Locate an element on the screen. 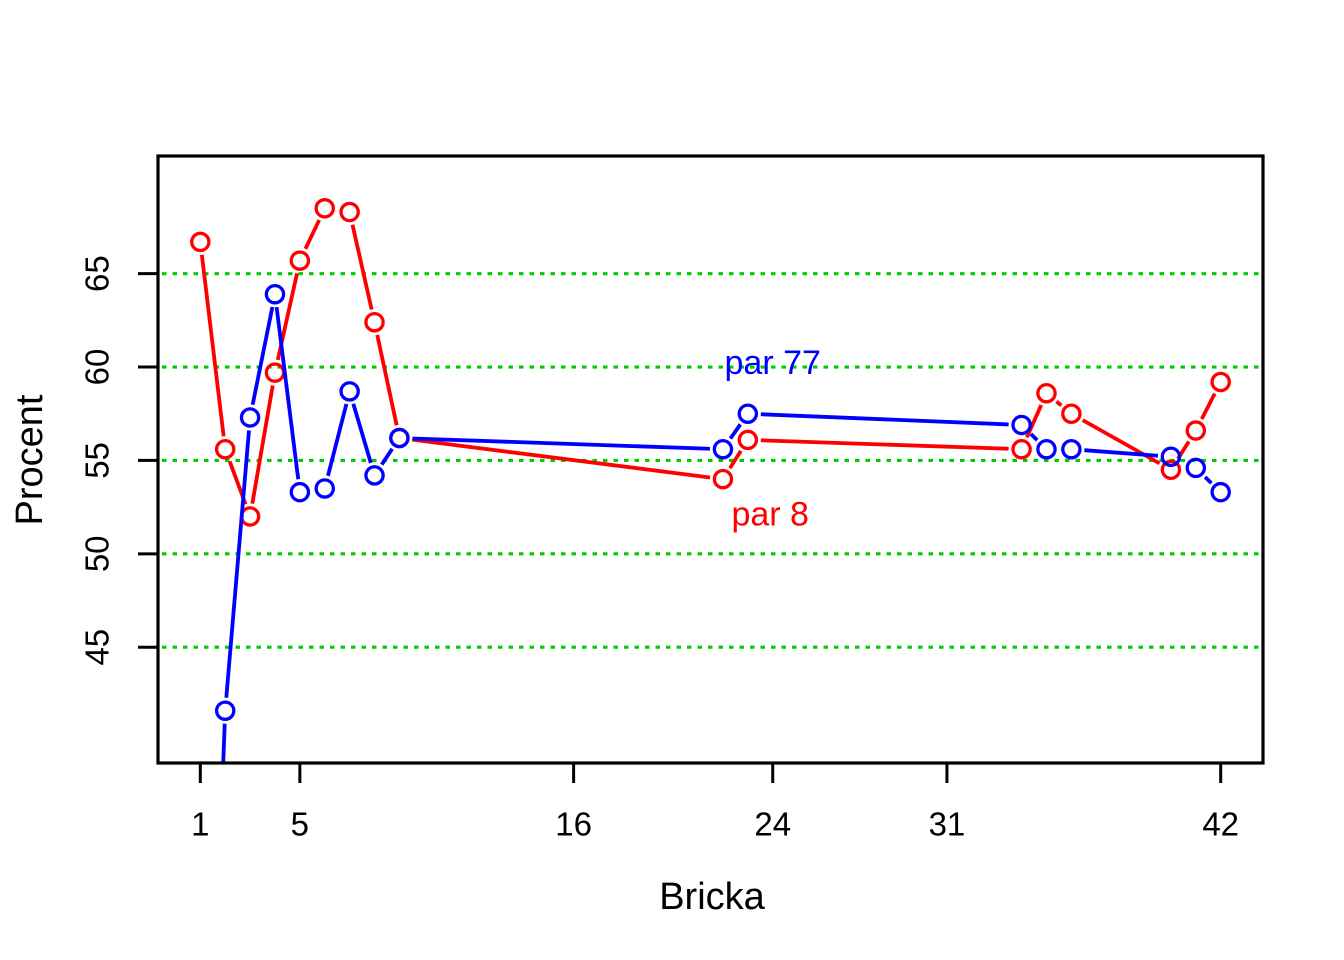 The height and width of the screenshot is (960, 1344). x-axis-tick-label: 5 is located at coordinates (300, 824).